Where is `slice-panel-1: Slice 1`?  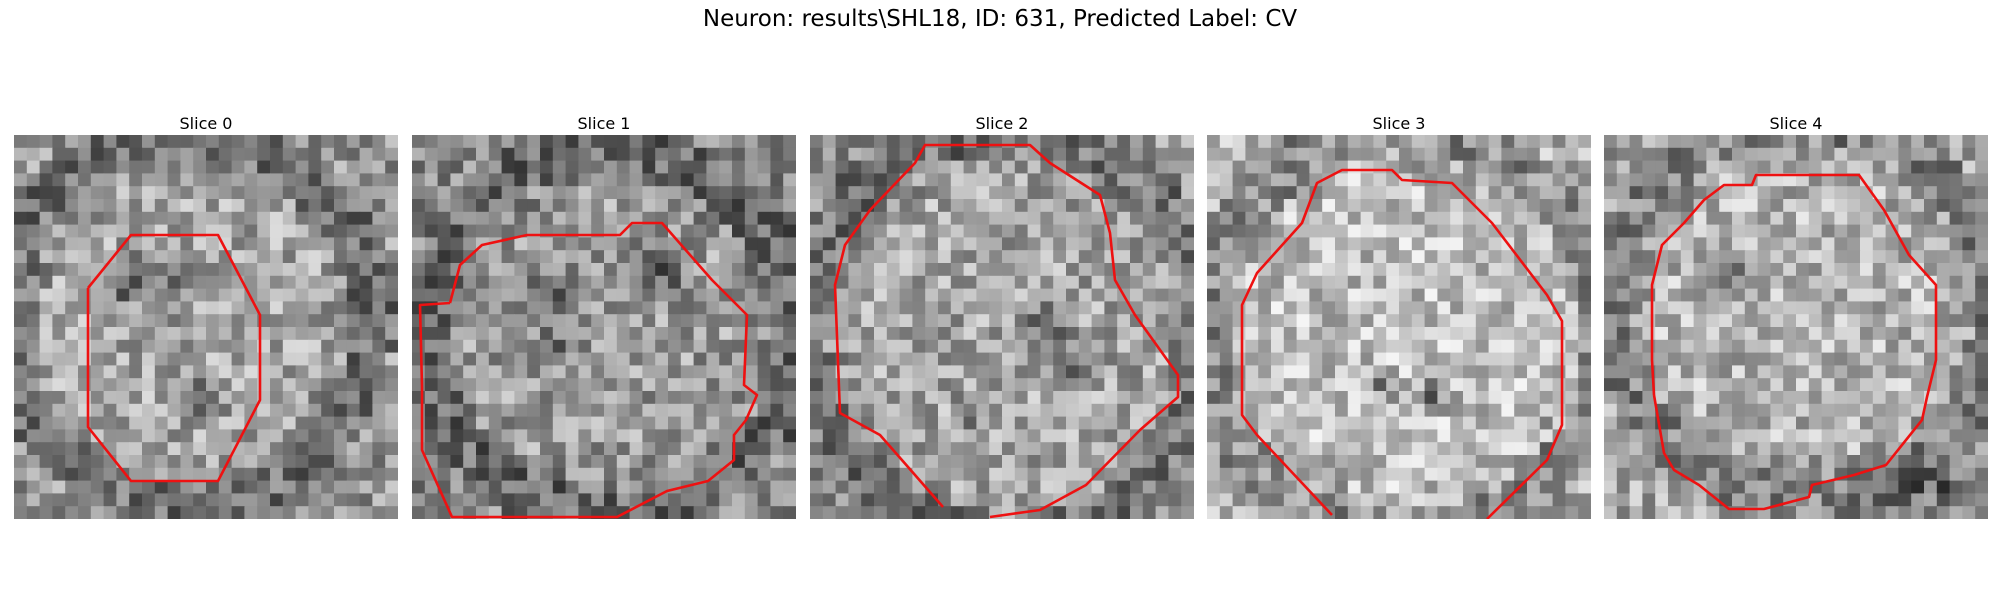 slice-panel-1: Slice 1 is located at coordinates (604, 316).